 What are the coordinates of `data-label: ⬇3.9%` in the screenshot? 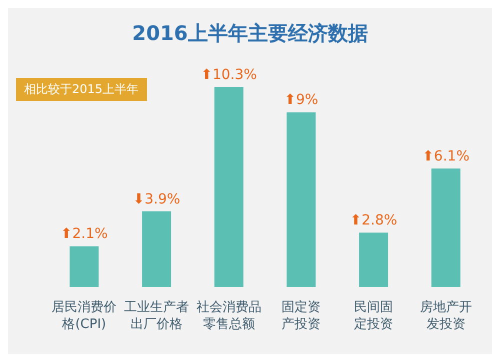 It's located at (156, 199).